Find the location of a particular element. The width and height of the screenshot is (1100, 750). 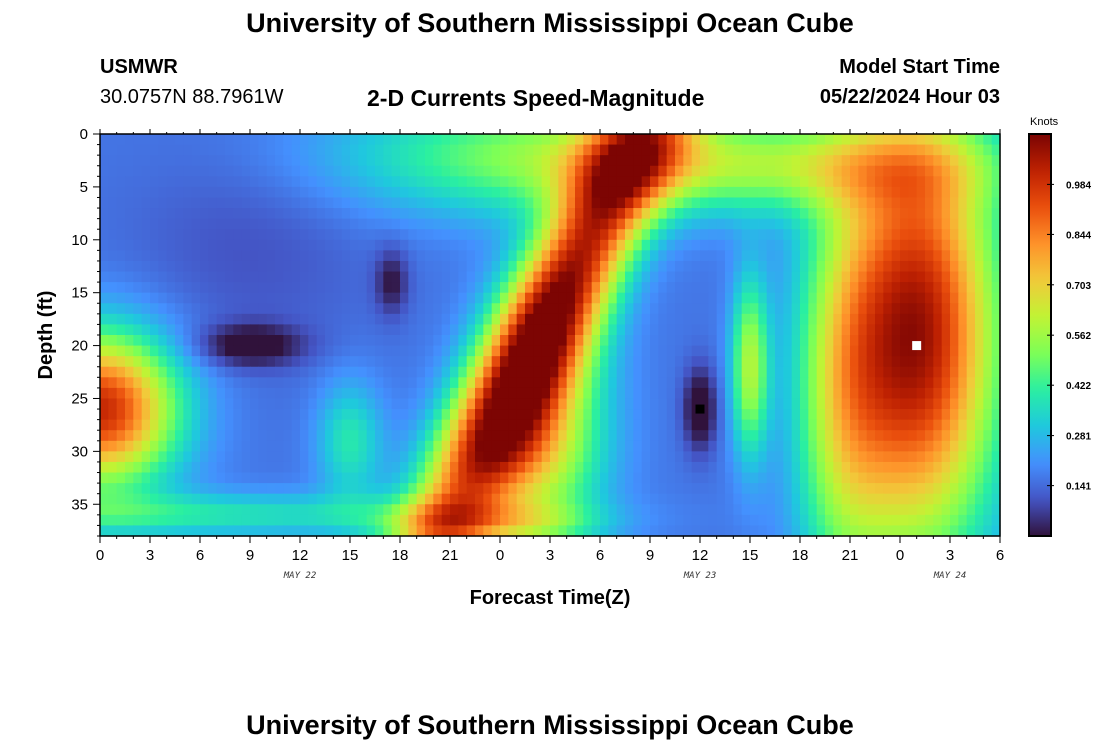

colorbar-tick-label: 0.422 is located at coordinates (1078, 386).